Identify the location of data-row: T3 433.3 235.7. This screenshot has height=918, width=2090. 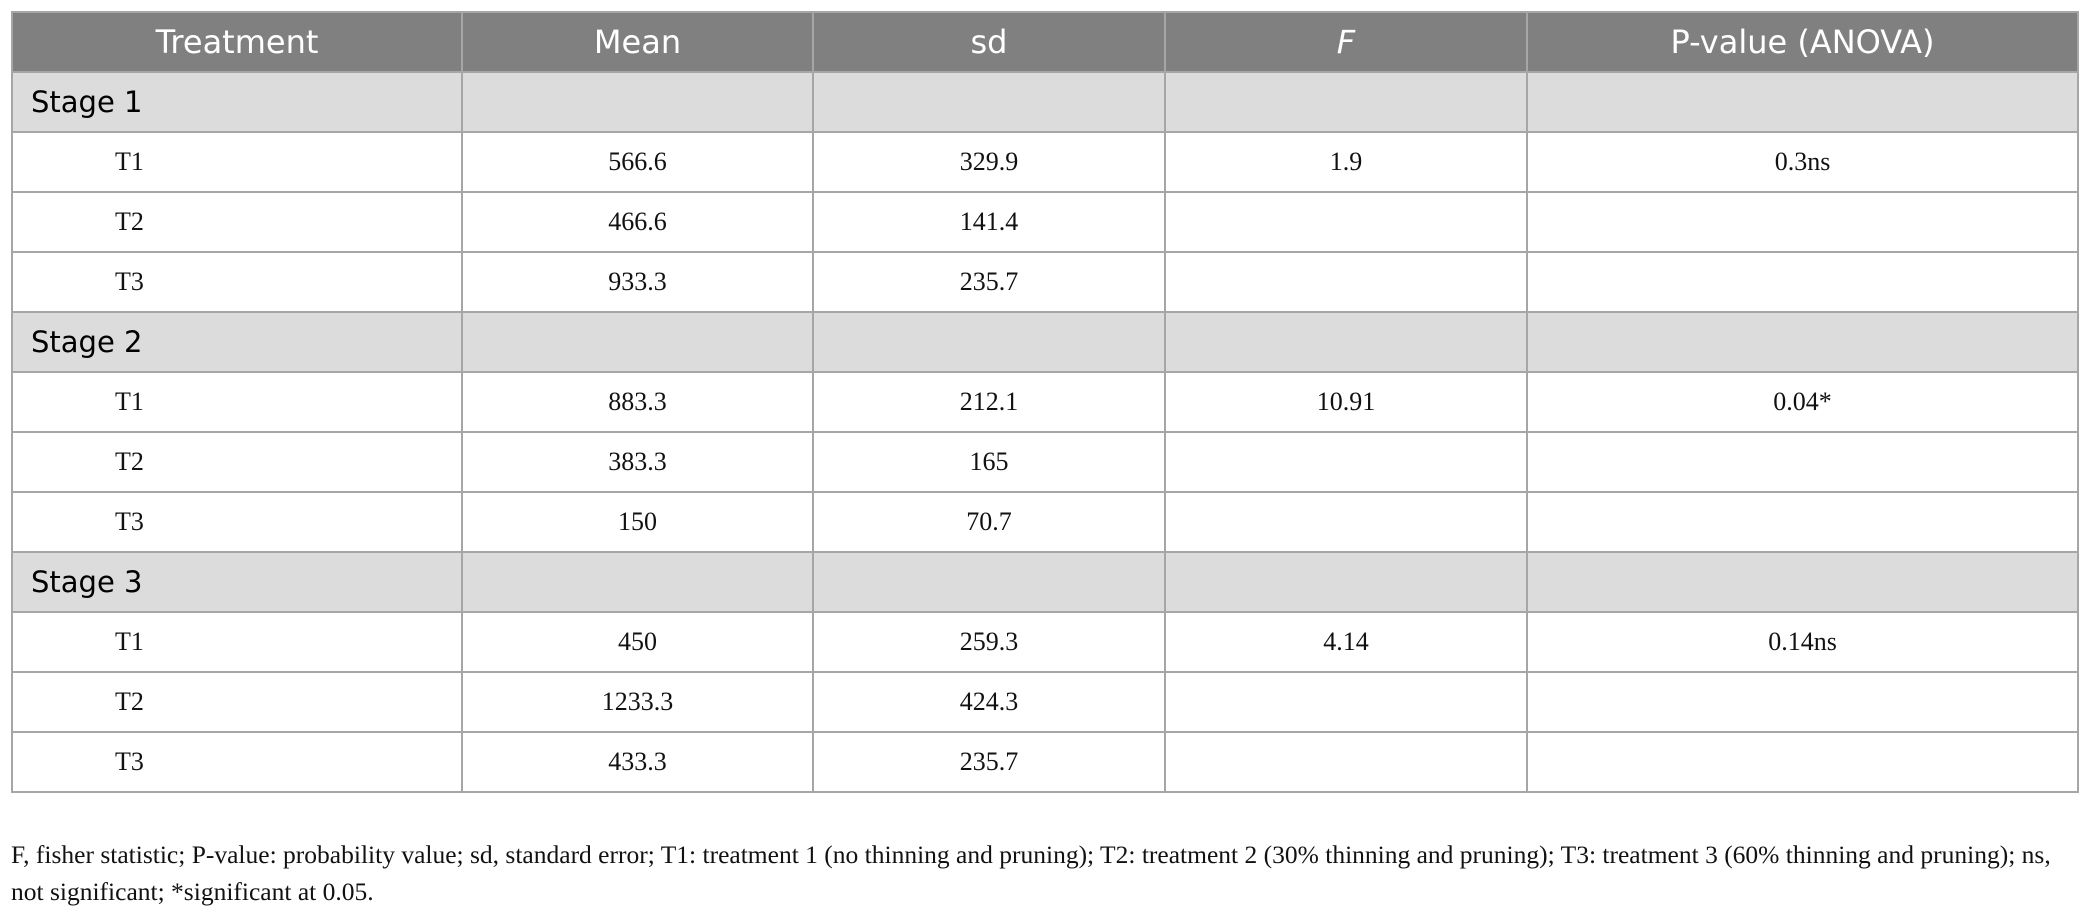
(1045, 762).